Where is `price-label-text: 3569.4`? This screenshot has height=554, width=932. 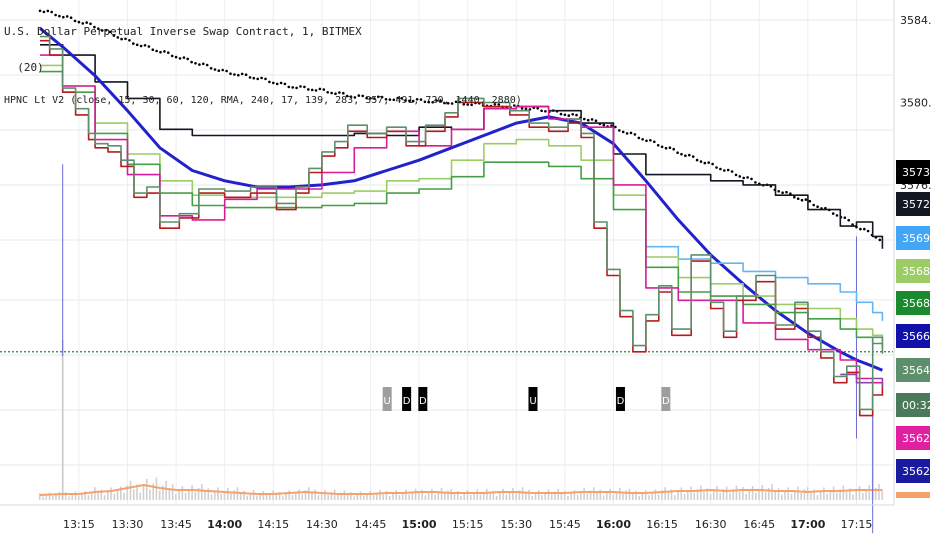 price-label-text: 3569.4 is located at coordinates (917, 238).